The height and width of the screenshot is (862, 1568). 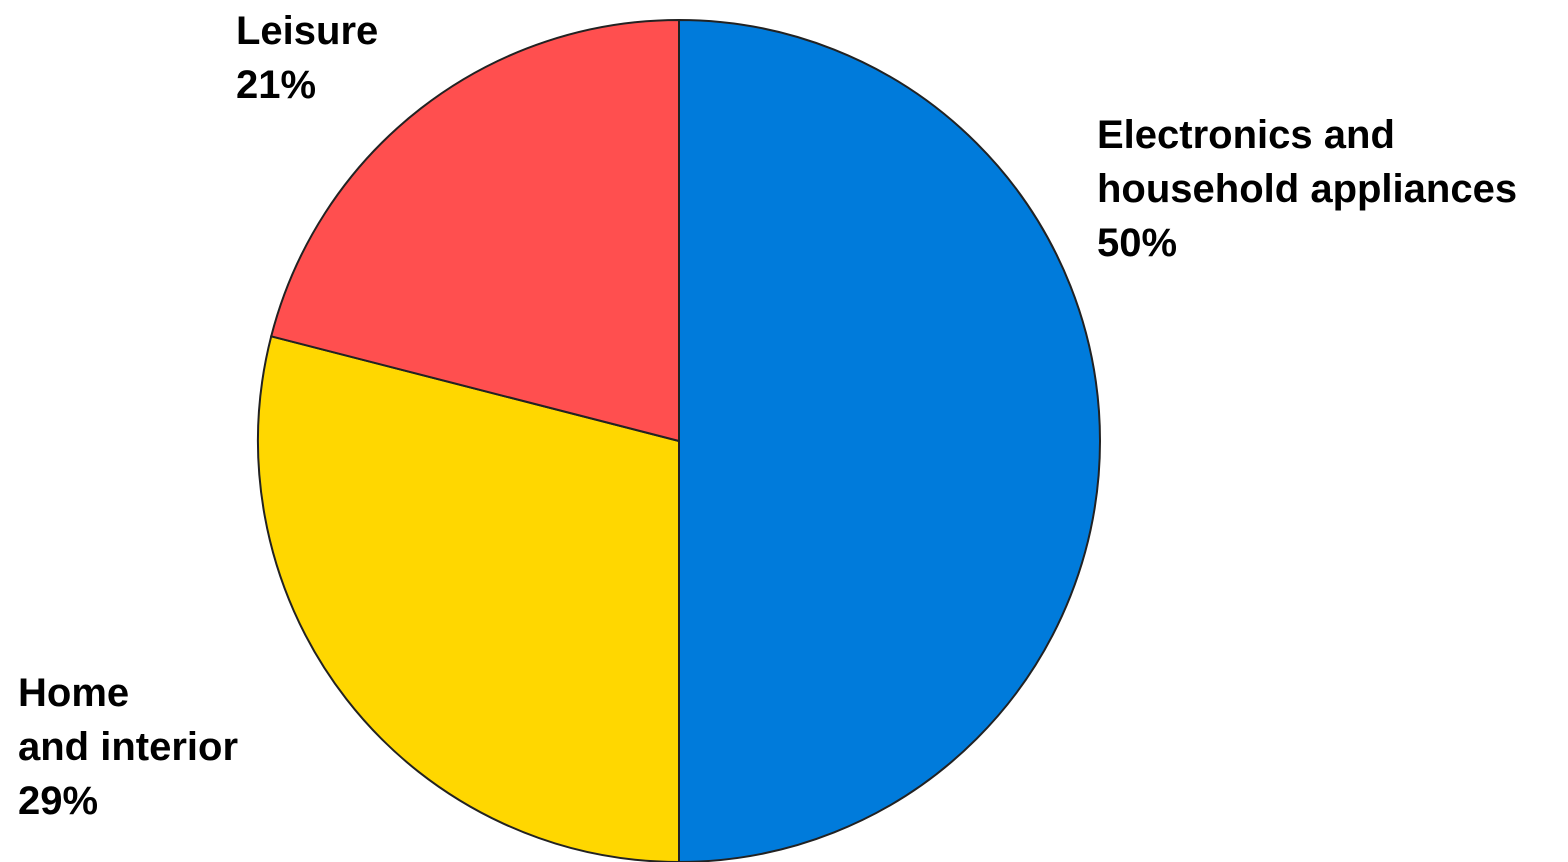 What do you see at coordinates (1307, 189) in the screenshot?
I see `slice-category-label: household appliances` at bounding box center [1307, 189].